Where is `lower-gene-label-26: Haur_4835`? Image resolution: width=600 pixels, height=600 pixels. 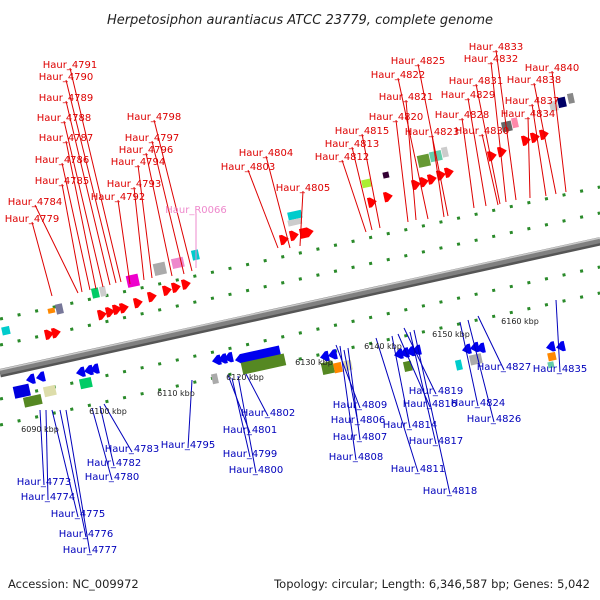
lower-gene-label-26: Haur_4835 is located at coordinates (560, 369).